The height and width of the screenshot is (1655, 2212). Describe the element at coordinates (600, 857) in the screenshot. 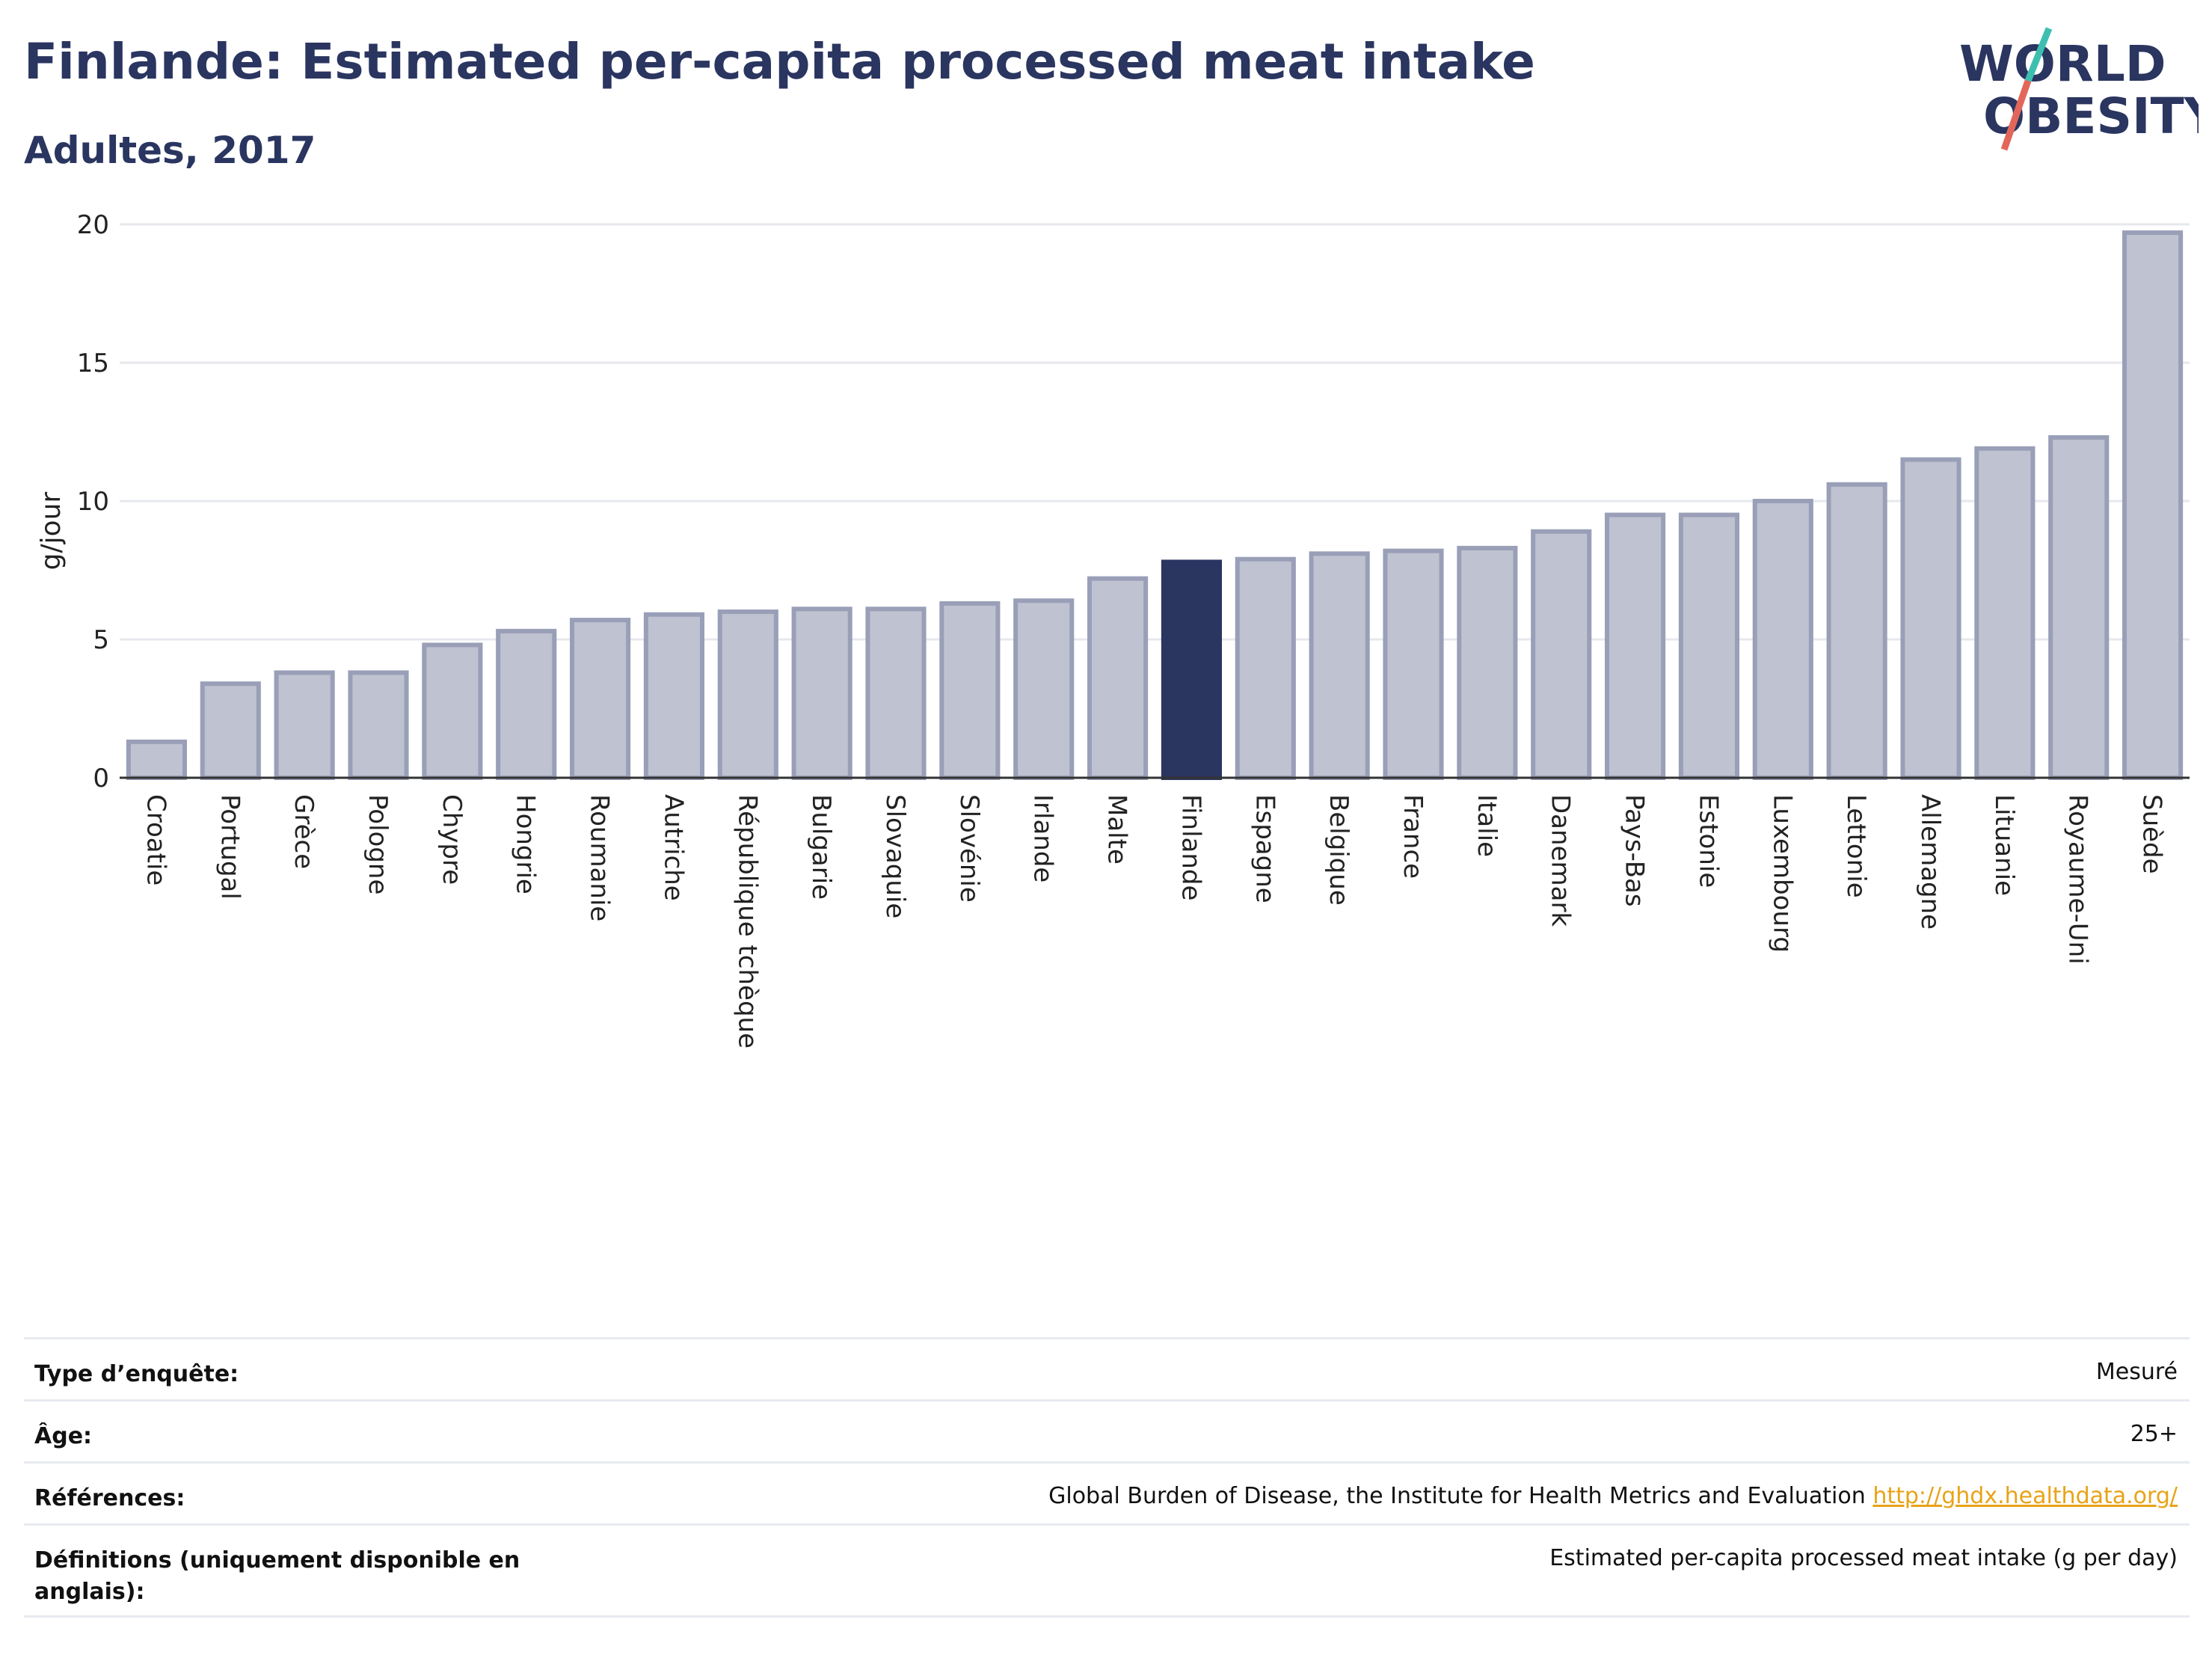

I see `x-tick-label: Roumanie` at that location.